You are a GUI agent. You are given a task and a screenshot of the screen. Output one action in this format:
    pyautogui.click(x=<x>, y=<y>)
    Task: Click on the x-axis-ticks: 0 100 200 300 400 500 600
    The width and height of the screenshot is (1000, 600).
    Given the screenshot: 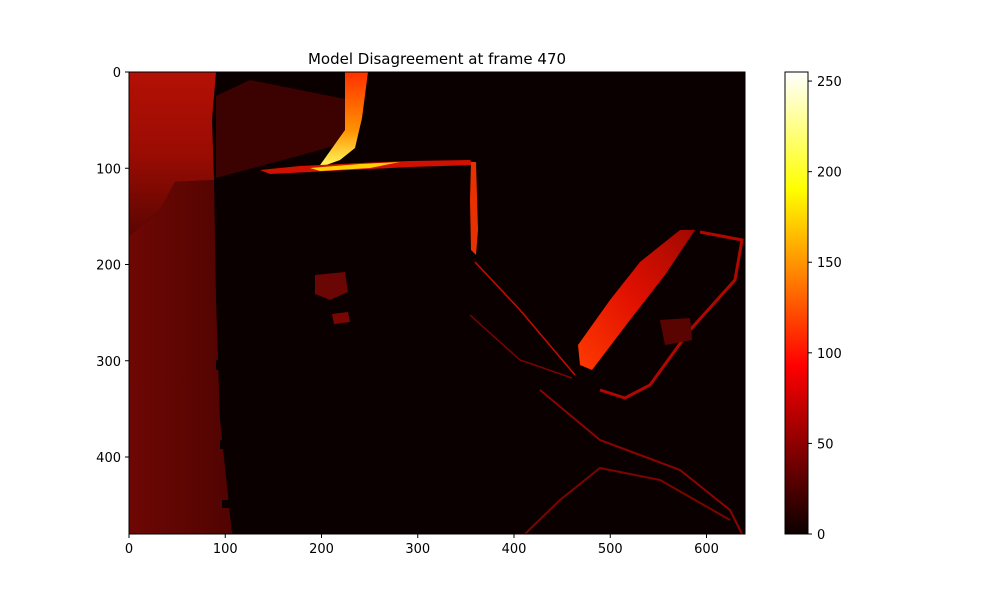 What is the action you would take?
    pyautogui.click(x=422, y=545)
    